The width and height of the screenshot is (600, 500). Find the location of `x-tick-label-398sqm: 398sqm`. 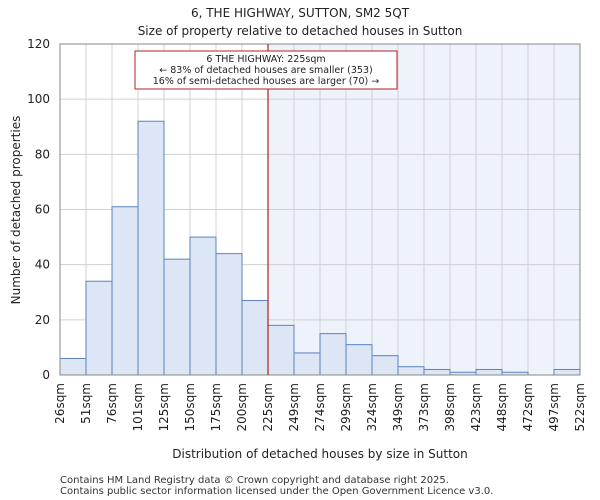

x-tick-label-398sqm: 398sqm is located at coordinates (450, 407).